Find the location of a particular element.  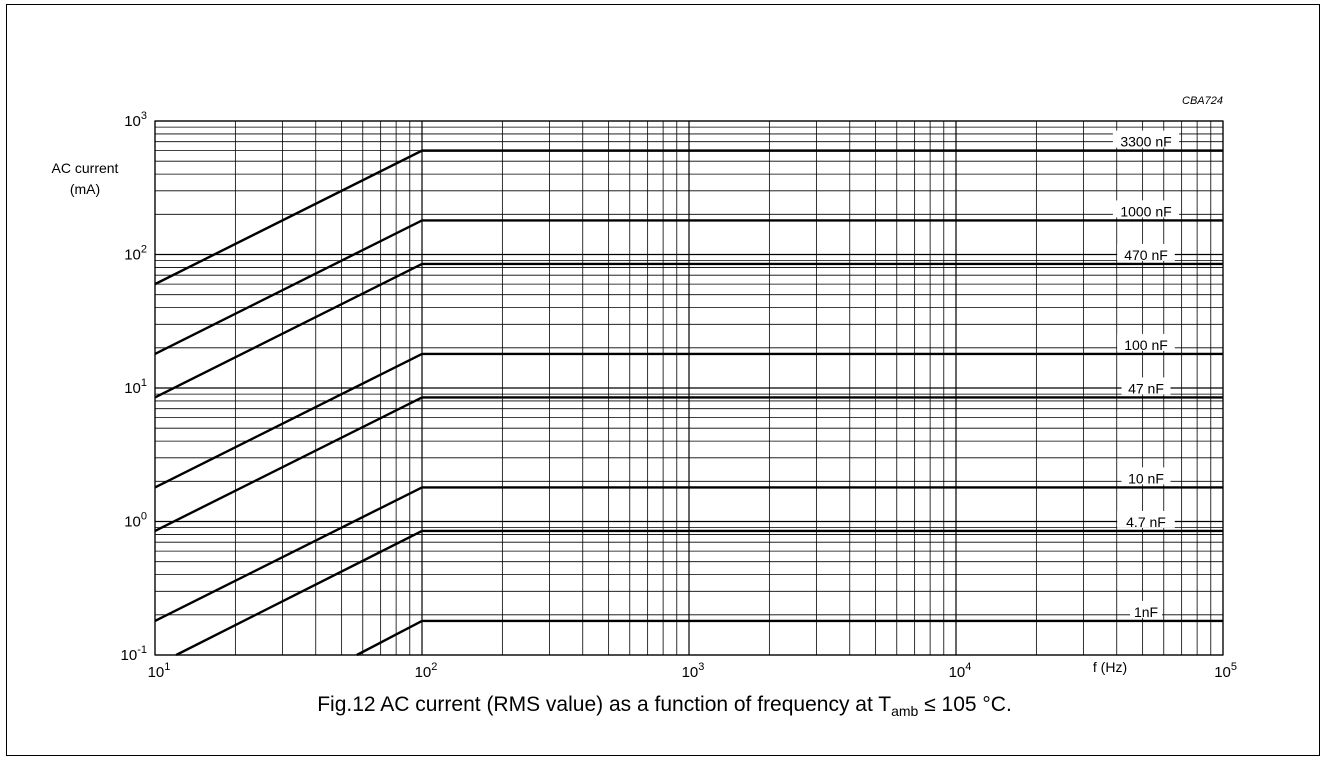

series-label: 10 nF is located at coordinates (1146, 478).